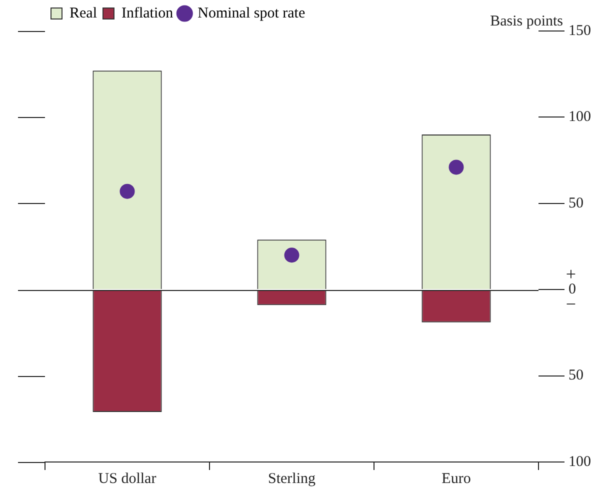 This screenshot has height=488, width=595. What do you see at coordinates (147, 13) in the screenshot?
I see `legend-label: Inflation` at bounding box center [147, 13].